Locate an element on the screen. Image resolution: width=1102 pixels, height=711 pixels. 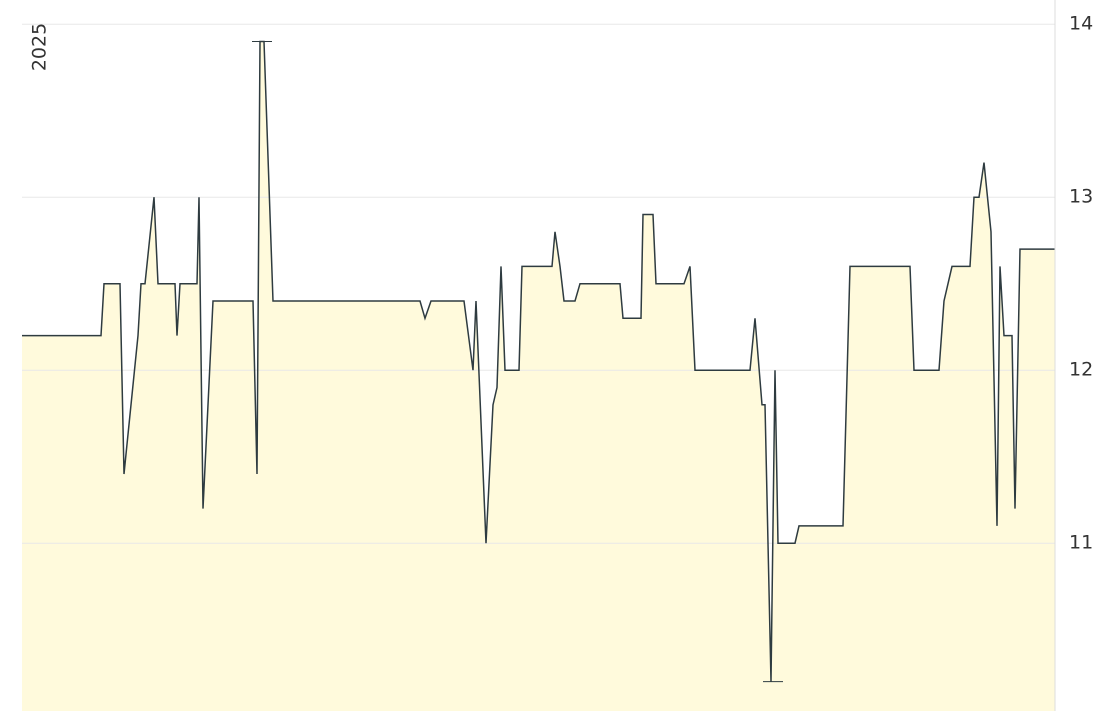
year-label: 2025 is located at coordinates (40, 47).